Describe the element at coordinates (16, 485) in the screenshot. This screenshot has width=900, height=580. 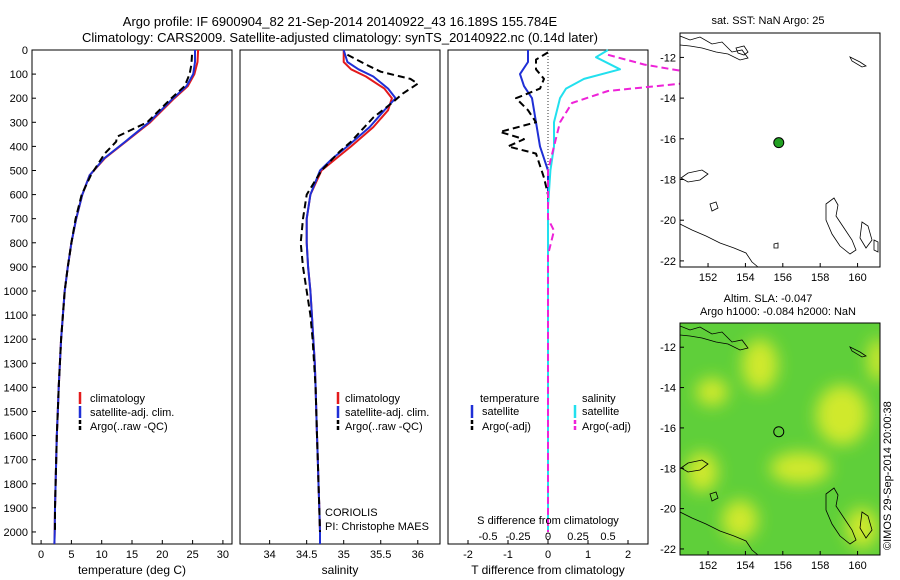
I see `y-tick-label: 1800` at that location.